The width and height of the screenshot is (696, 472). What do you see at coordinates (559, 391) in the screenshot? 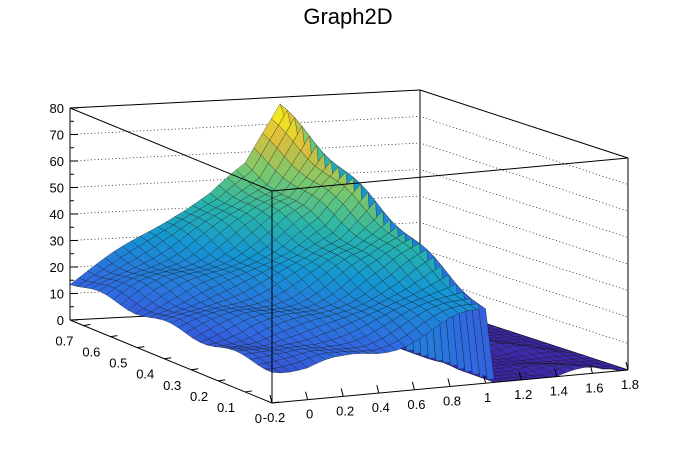
I see `x-tick-label: 1.4` at bounding box center [559, 391].